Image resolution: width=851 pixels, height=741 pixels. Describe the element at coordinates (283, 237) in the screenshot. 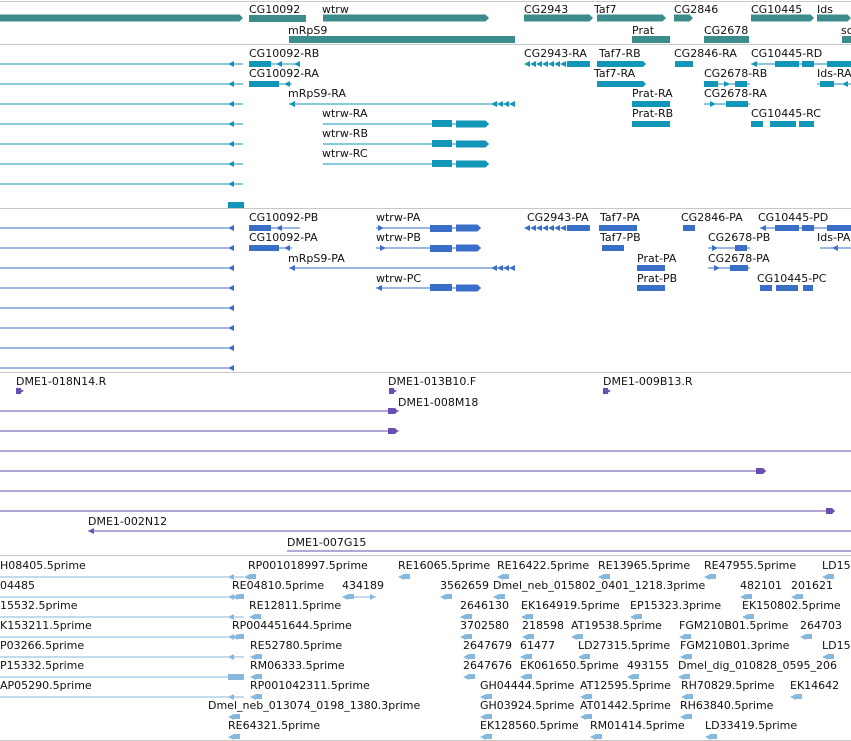

I see `protein-label-cg10092-pa: CG10092-PA` at that location.